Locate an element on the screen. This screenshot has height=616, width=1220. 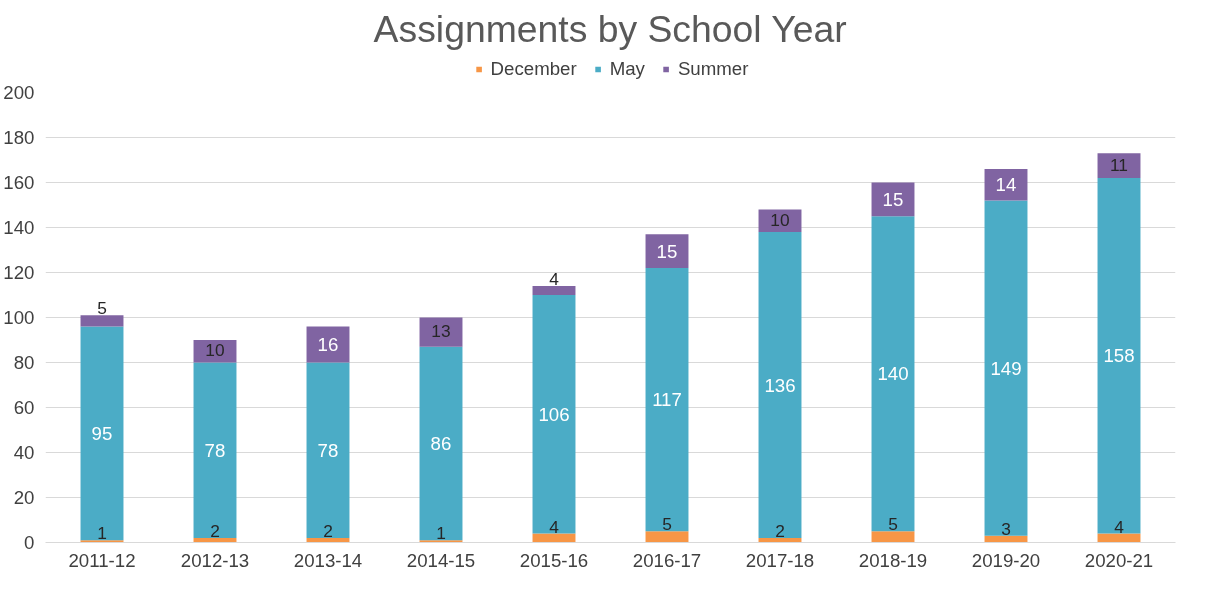
chart-title: Assignments by School Year is located at coordinates (610, 28).